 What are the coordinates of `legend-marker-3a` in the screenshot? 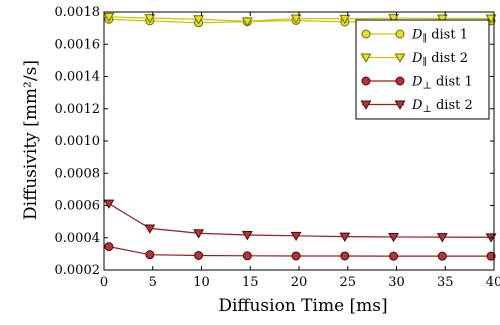 It's located at (366, 81).